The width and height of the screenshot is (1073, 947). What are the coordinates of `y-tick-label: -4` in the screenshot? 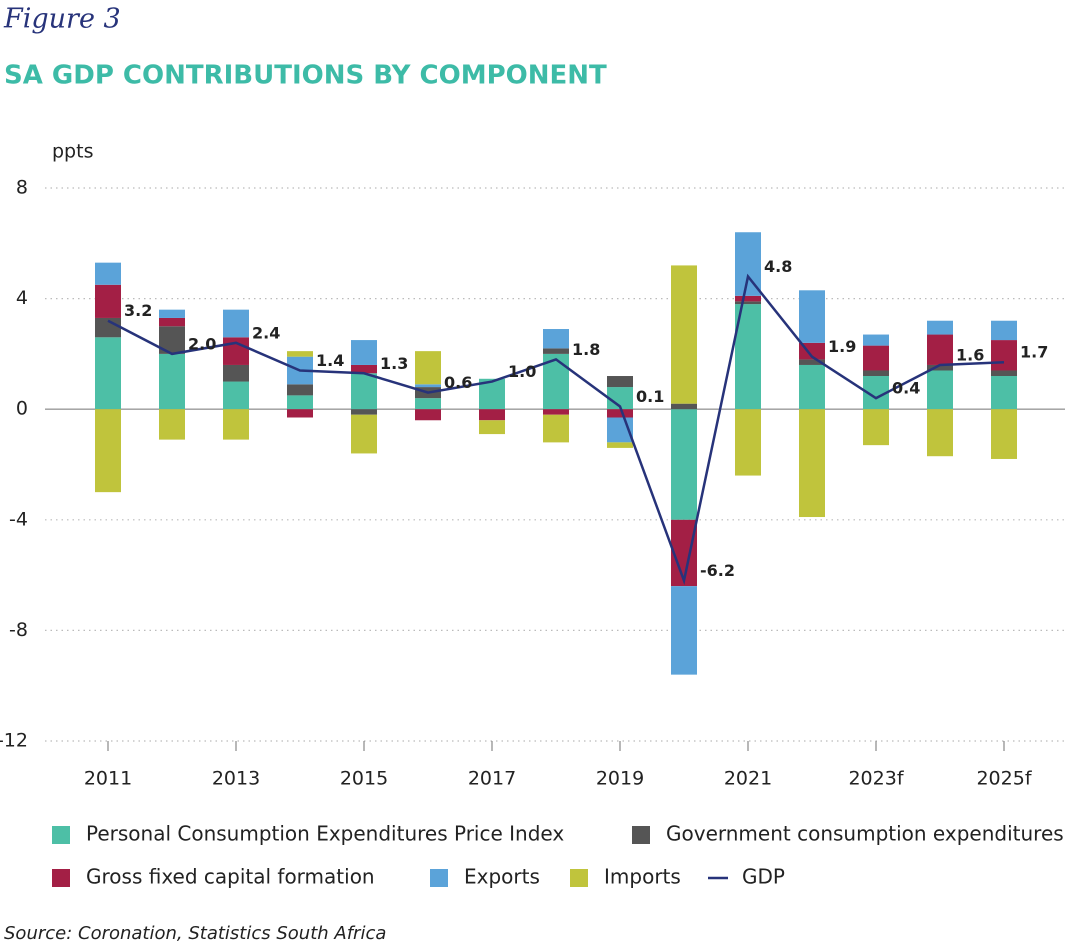 It's located at (18, 519).